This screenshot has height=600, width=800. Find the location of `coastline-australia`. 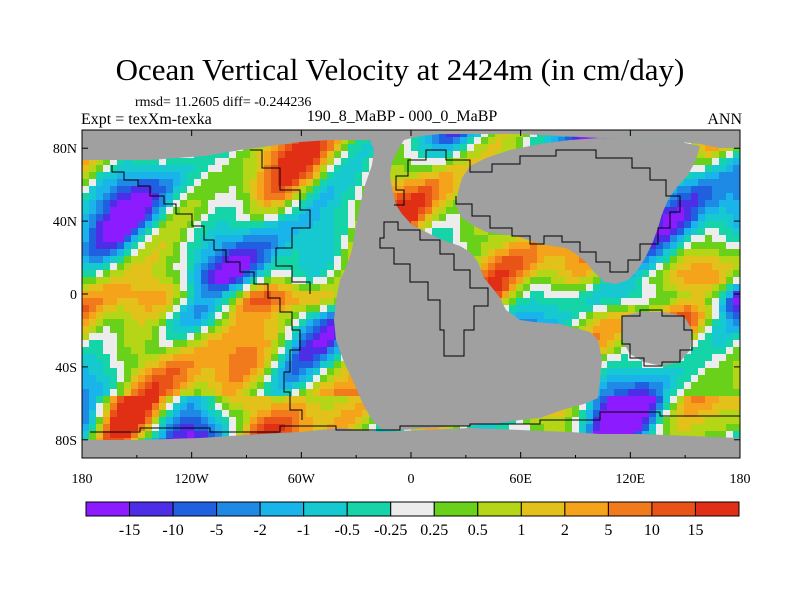

coastline-australia is located at coordinates (657, 338).